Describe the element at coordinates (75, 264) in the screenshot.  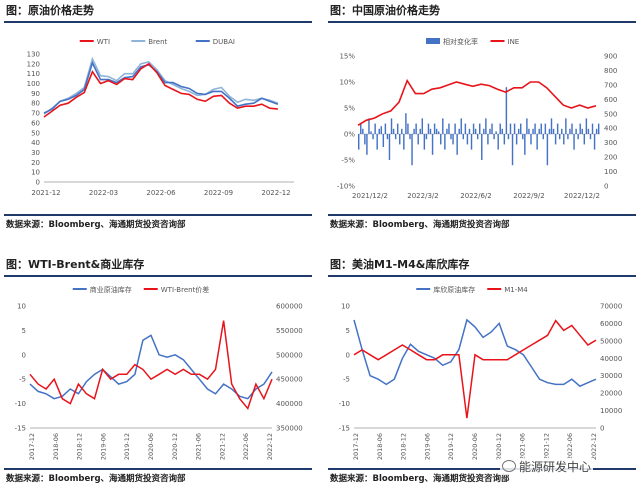
I see `chart-title: 图：WTI-Brent&商业库存` at that location.